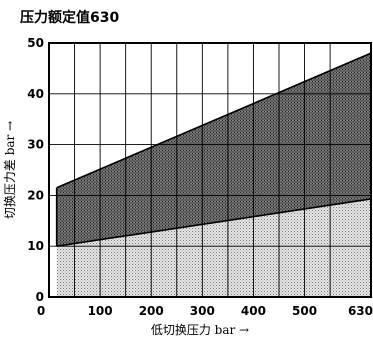 This screenshot has height=346, width=373. What do you see at coordinates (304, 311) in the screenshot?
I see `x-tick-label: 500` at bounding box center [304, 311].